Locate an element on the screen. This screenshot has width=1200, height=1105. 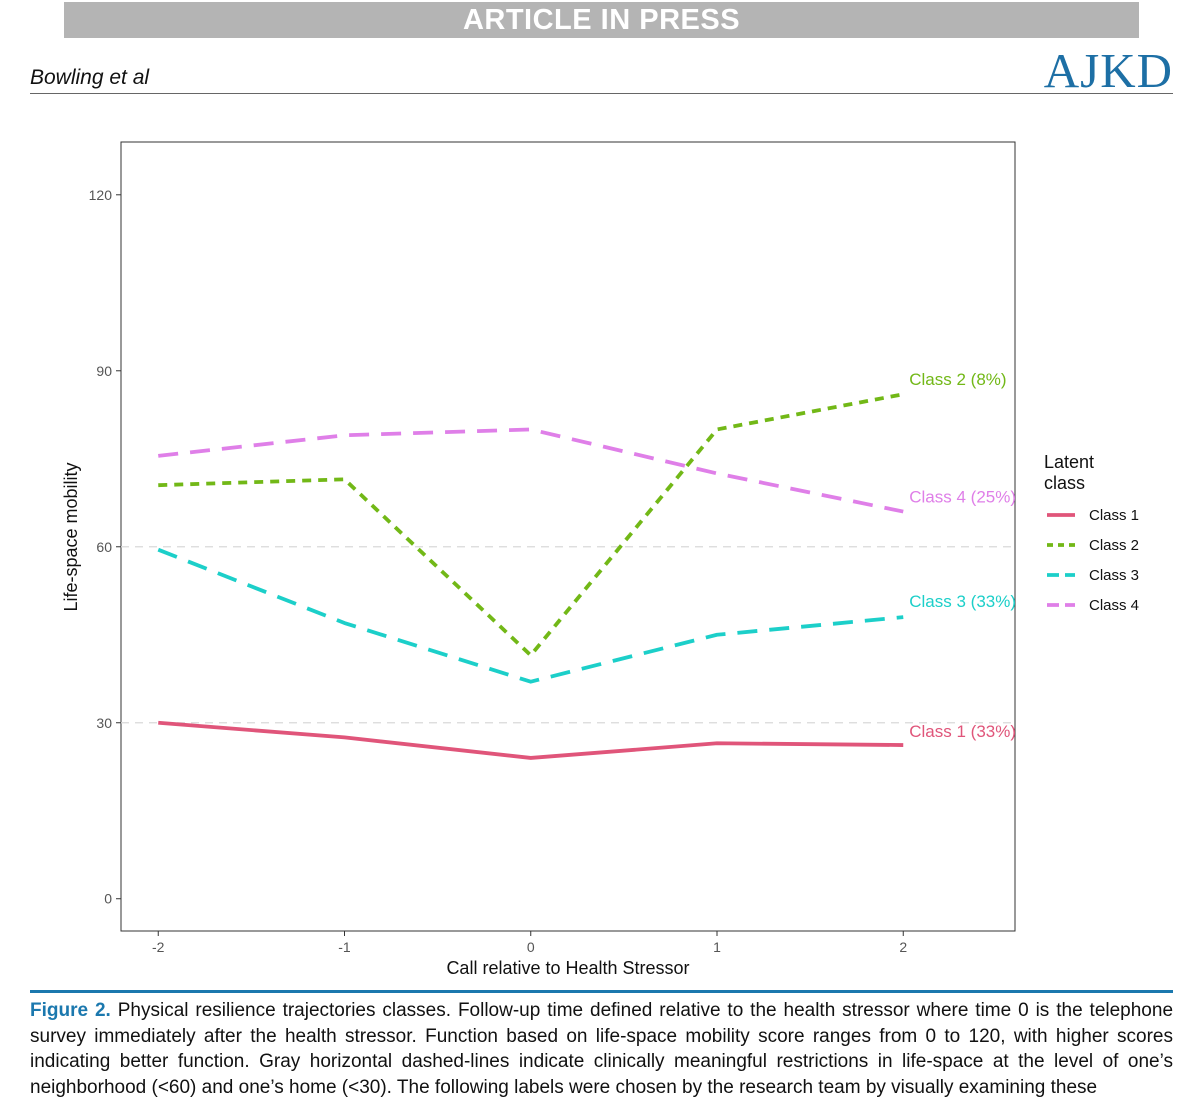
x-axis: -2 -1 0 1 2 is located at coordinates (529, 943).